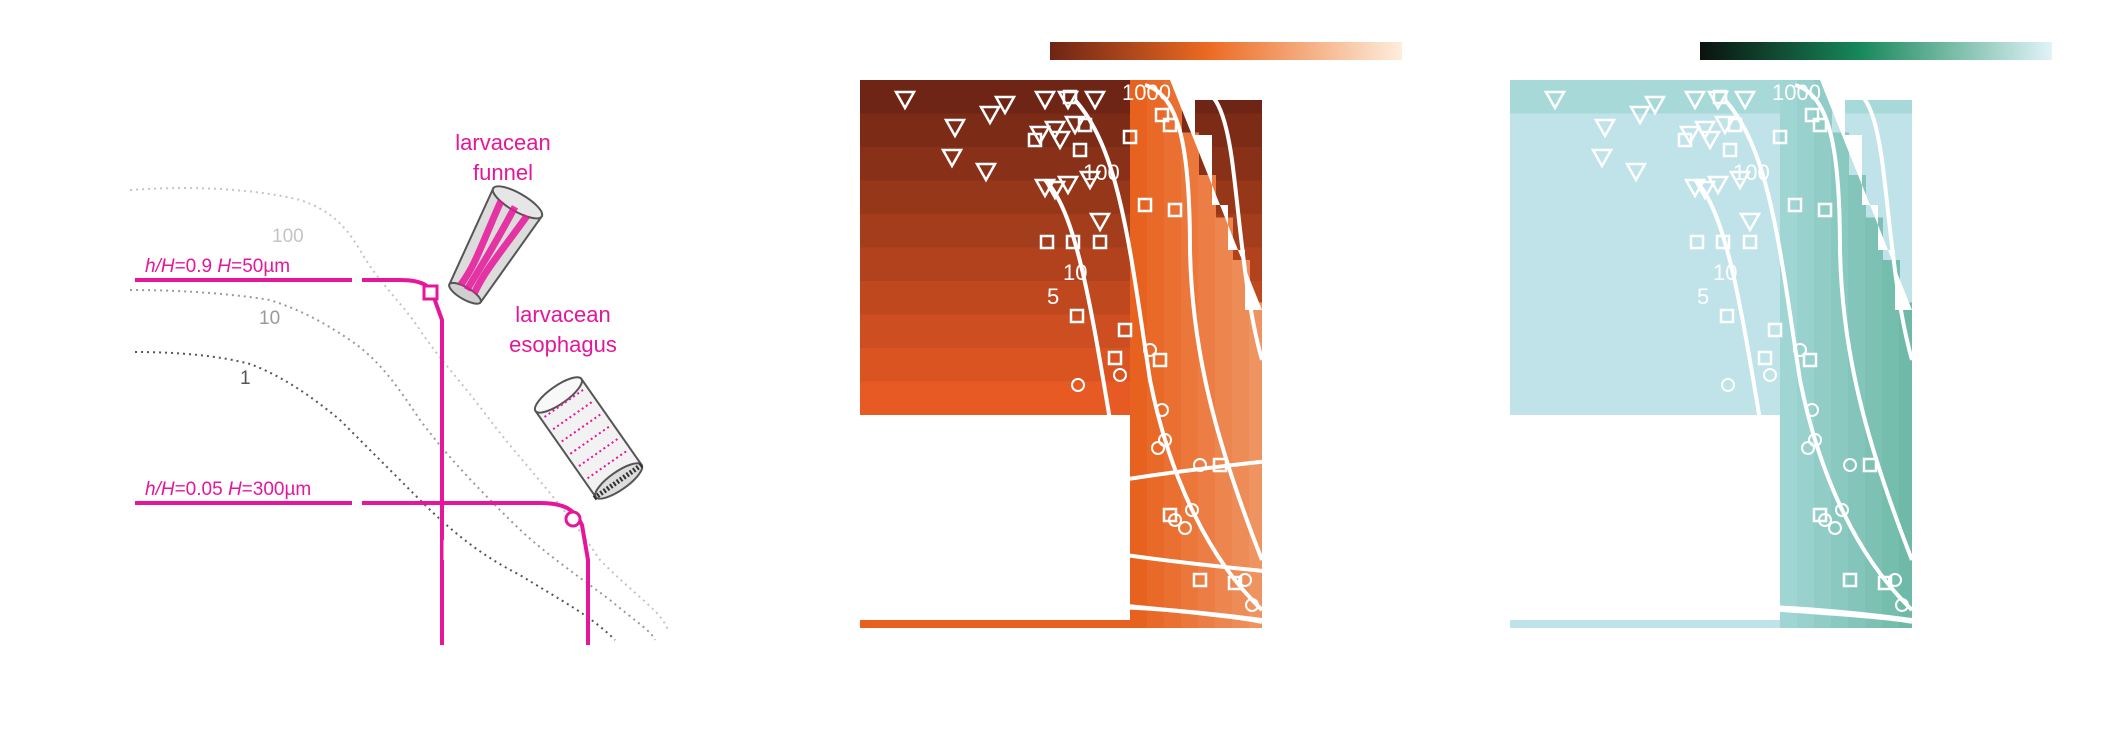  I want to click on case1-marker, so click(430, 292).